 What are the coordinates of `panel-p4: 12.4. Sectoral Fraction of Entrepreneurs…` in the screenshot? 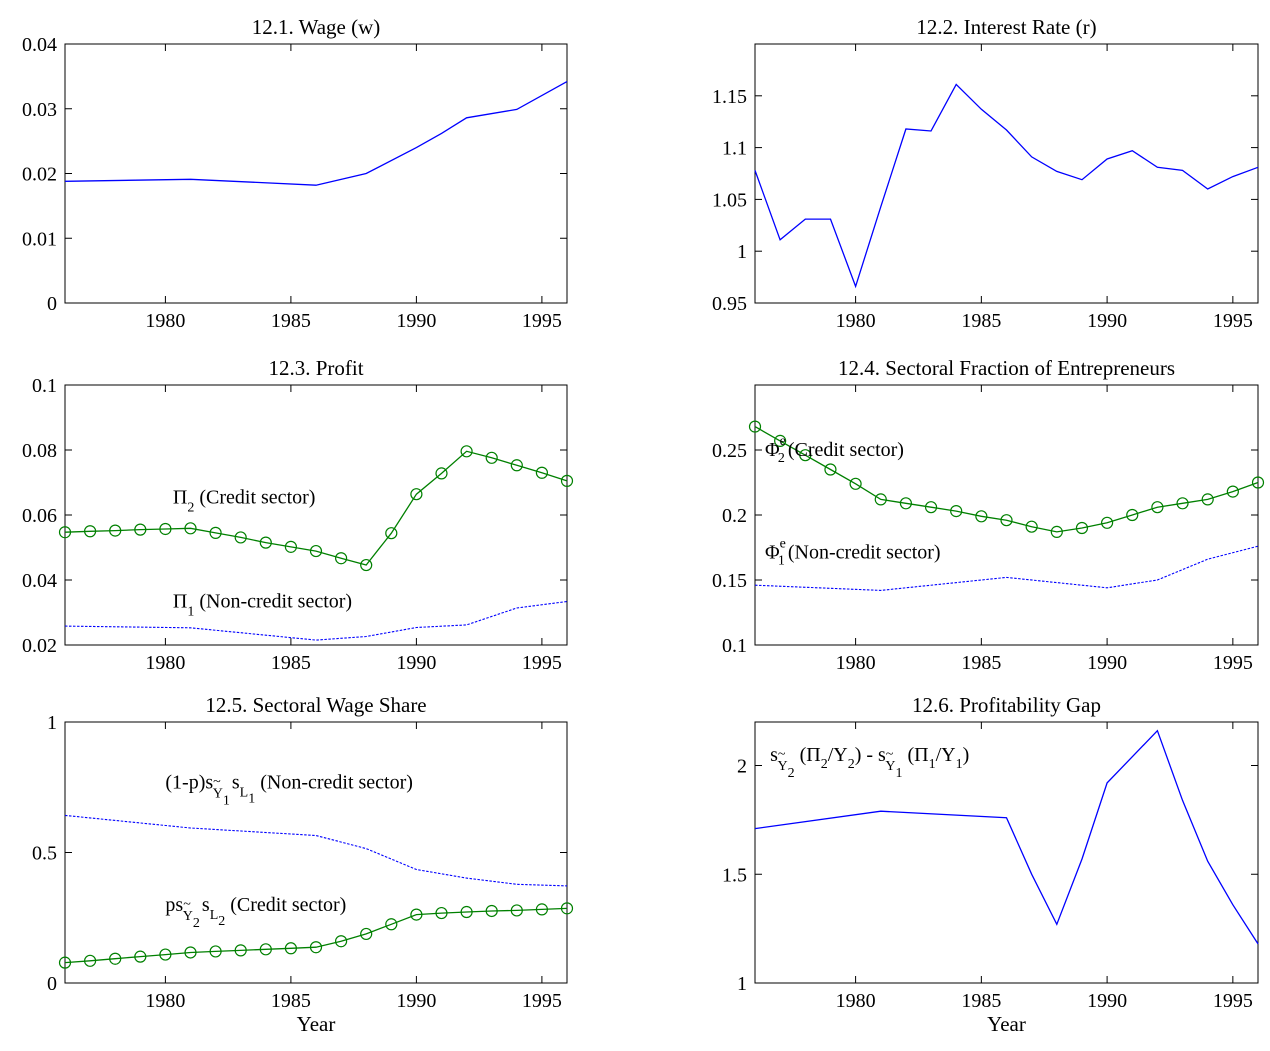 It's located at (988, 515).